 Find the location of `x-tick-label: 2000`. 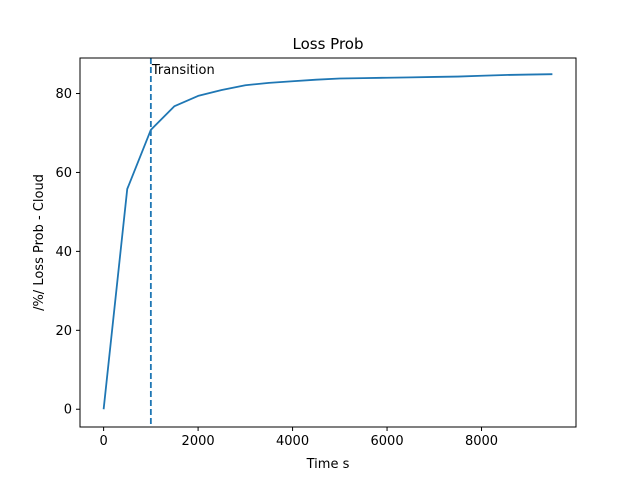

x-tick-label: 2000 is located at coordinates (198, 441).